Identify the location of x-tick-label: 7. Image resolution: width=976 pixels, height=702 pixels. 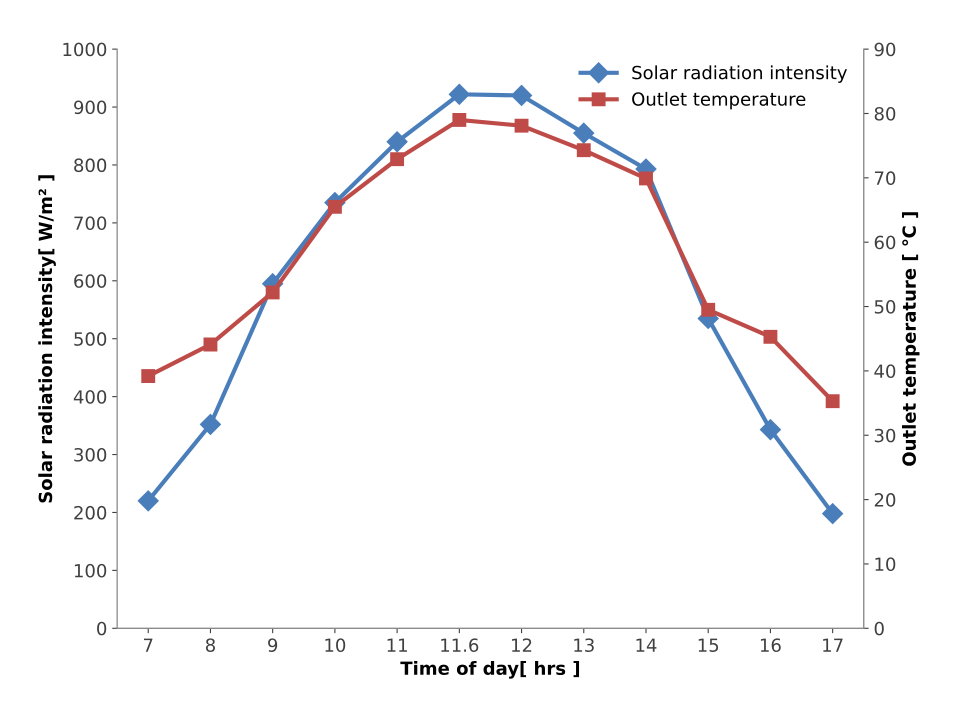
(148, 645).